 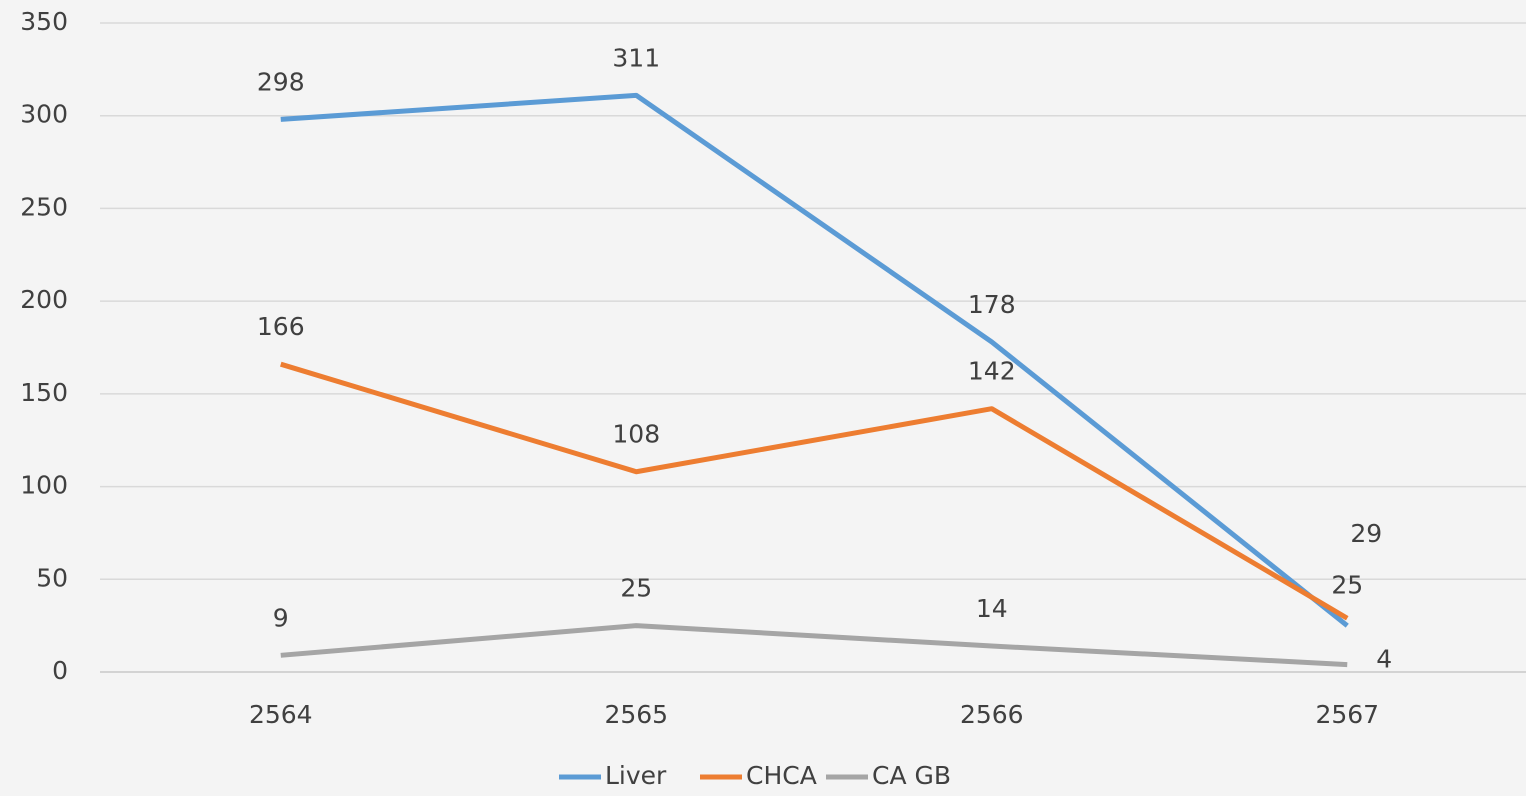 What do you see at coordinates (636, 434) in the screenshot?
I see `data-label: 108` at bounding box center [636, 434].